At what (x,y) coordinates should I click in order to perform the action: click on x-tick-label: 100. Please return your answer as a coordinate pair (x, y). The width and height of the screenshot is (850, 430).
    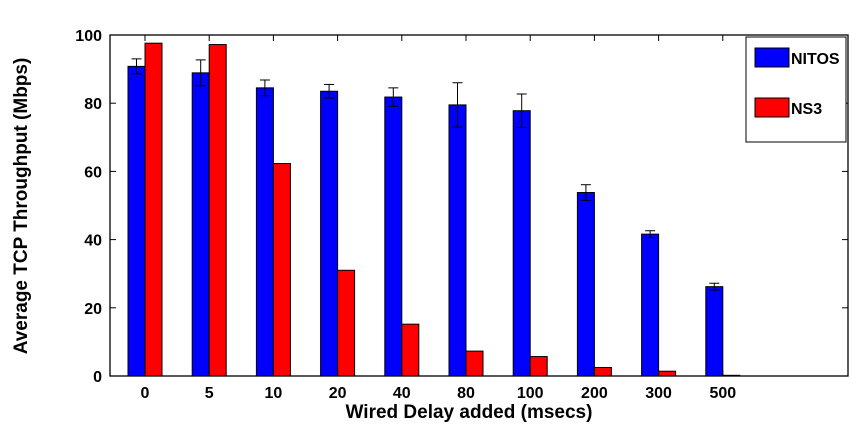
    Looking at the image, I should click on (530, 393).